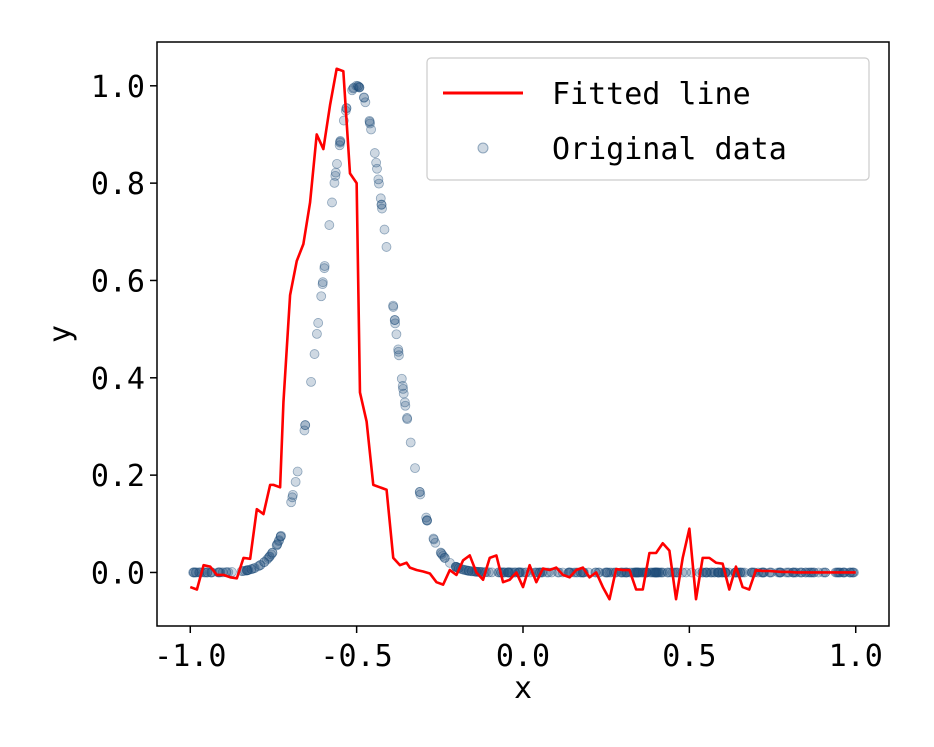  What do you see at coordinates (669, 149) in the screenshot?
I see `legend-original-data-label: Original data` at bounding box center [669, 149].